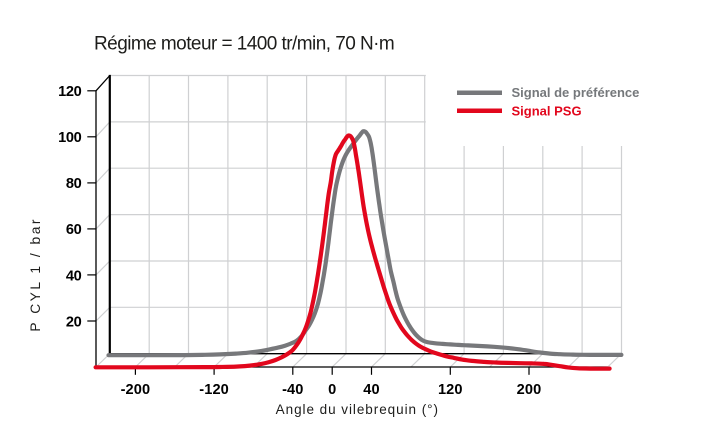  Describe the element at coordinates (357, 409) in the screenshot. I see `svg-text: Angle du vilebrequin (°)` at that location.